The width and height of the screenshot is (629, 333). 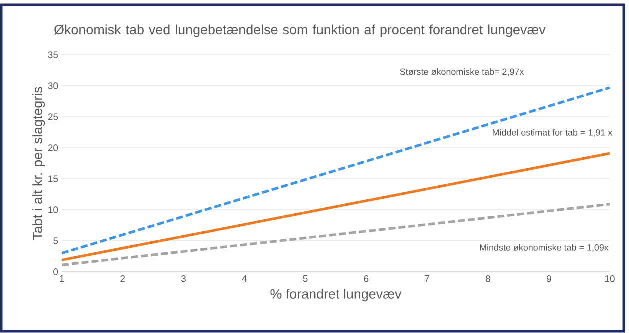 What do you see at coordinates (336, 295) in the screenshot?
I see `x-axis-title: % forandret lungevæv` at bounding box center [336, 295].